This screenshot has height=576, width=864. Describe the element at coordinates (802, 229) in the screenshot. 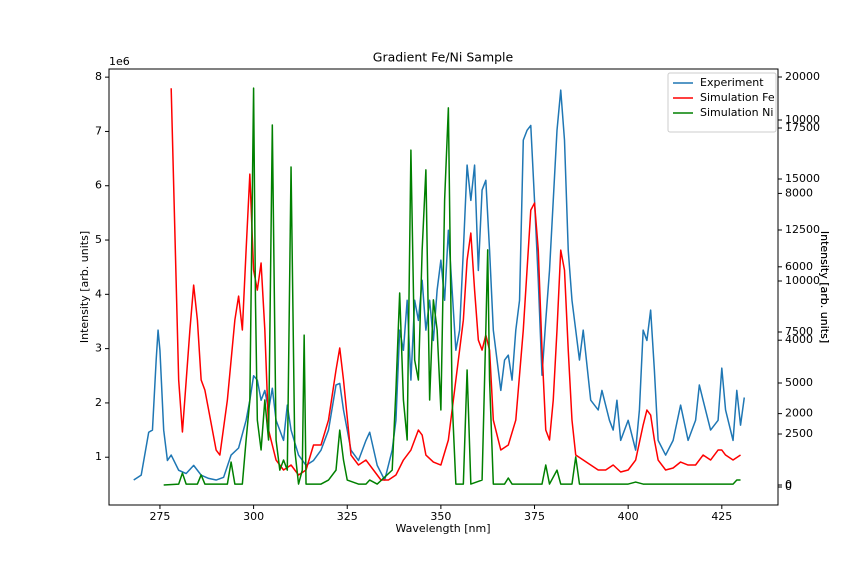

I see `y2-tick-label: 12500` at that location.